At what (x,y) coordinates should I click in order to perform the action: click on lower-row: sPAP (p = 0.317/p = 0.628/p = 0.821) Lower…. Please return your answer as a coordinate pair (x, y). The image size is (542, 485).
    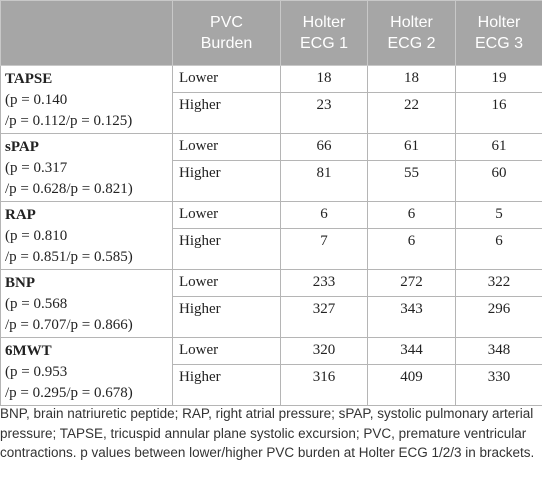
    Looking at the image, I should click on (271, 167).